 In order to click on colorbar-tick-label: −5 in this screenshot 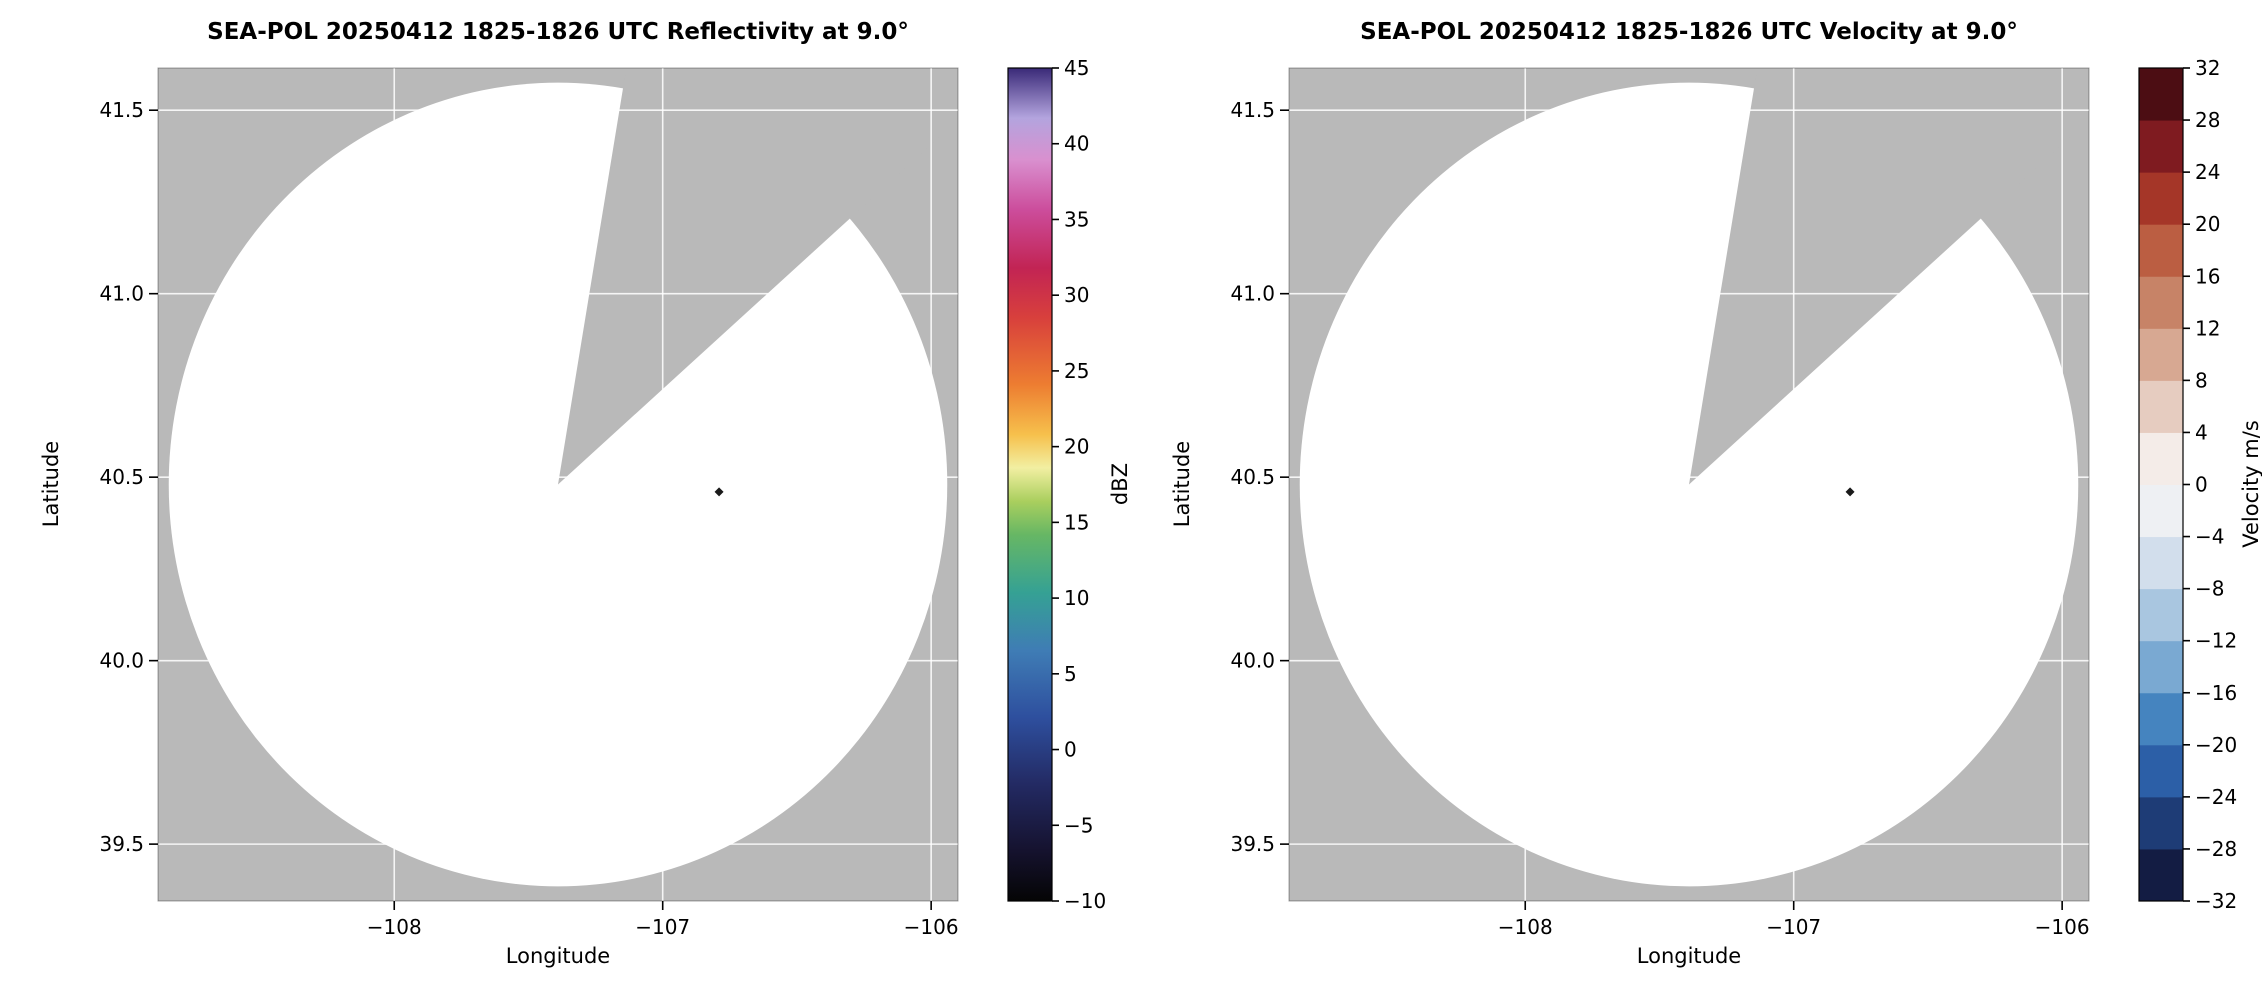, I will do `click(1078, 825)`.